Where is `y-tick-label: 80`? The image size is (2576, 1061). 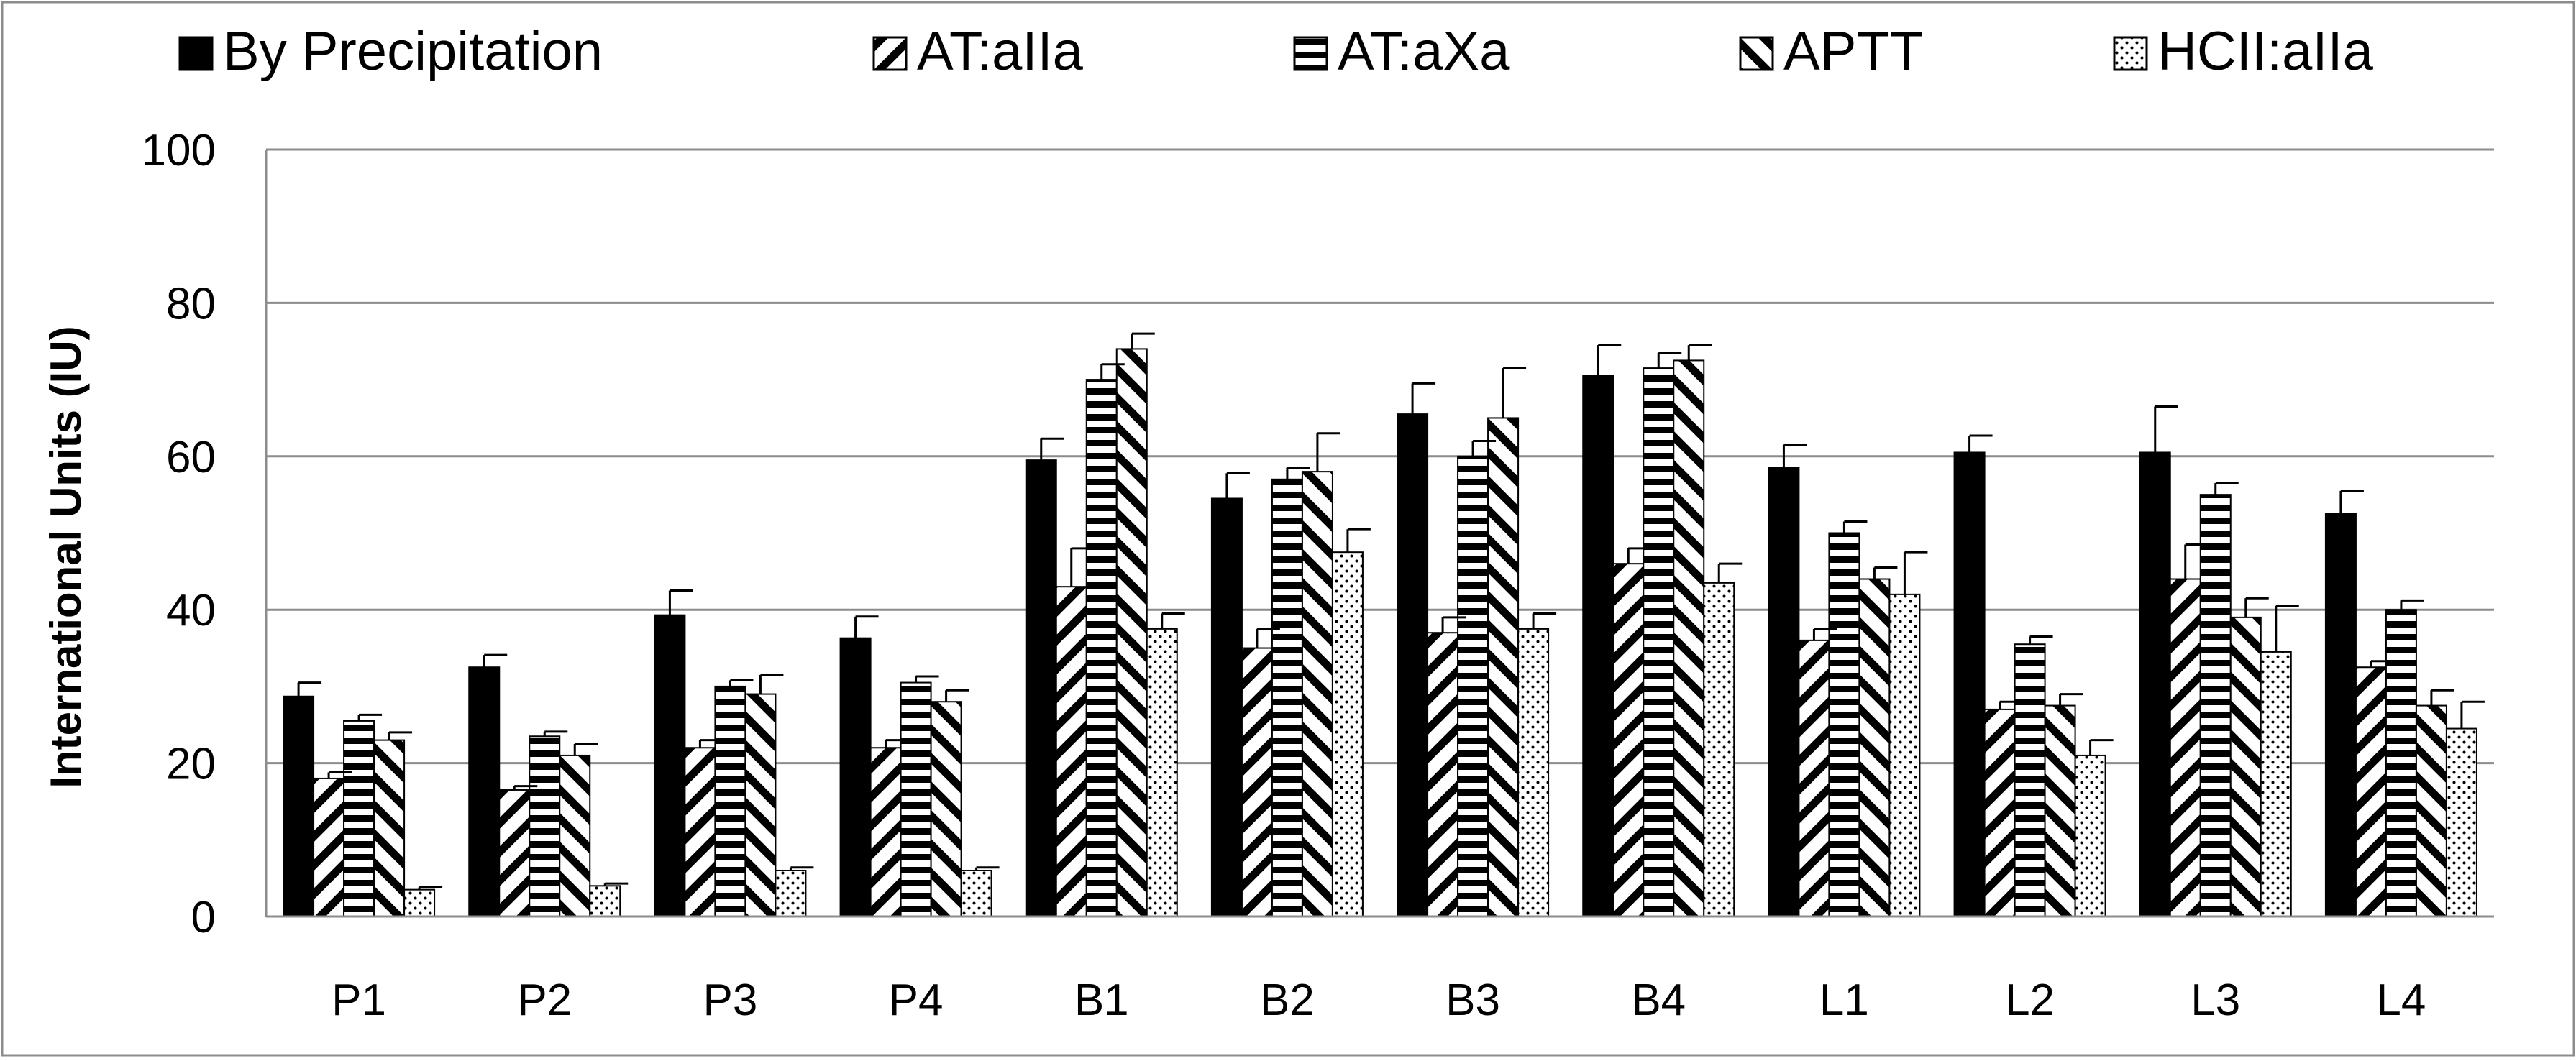 y-tick-label: 80 is located at coordinates (191, 304).